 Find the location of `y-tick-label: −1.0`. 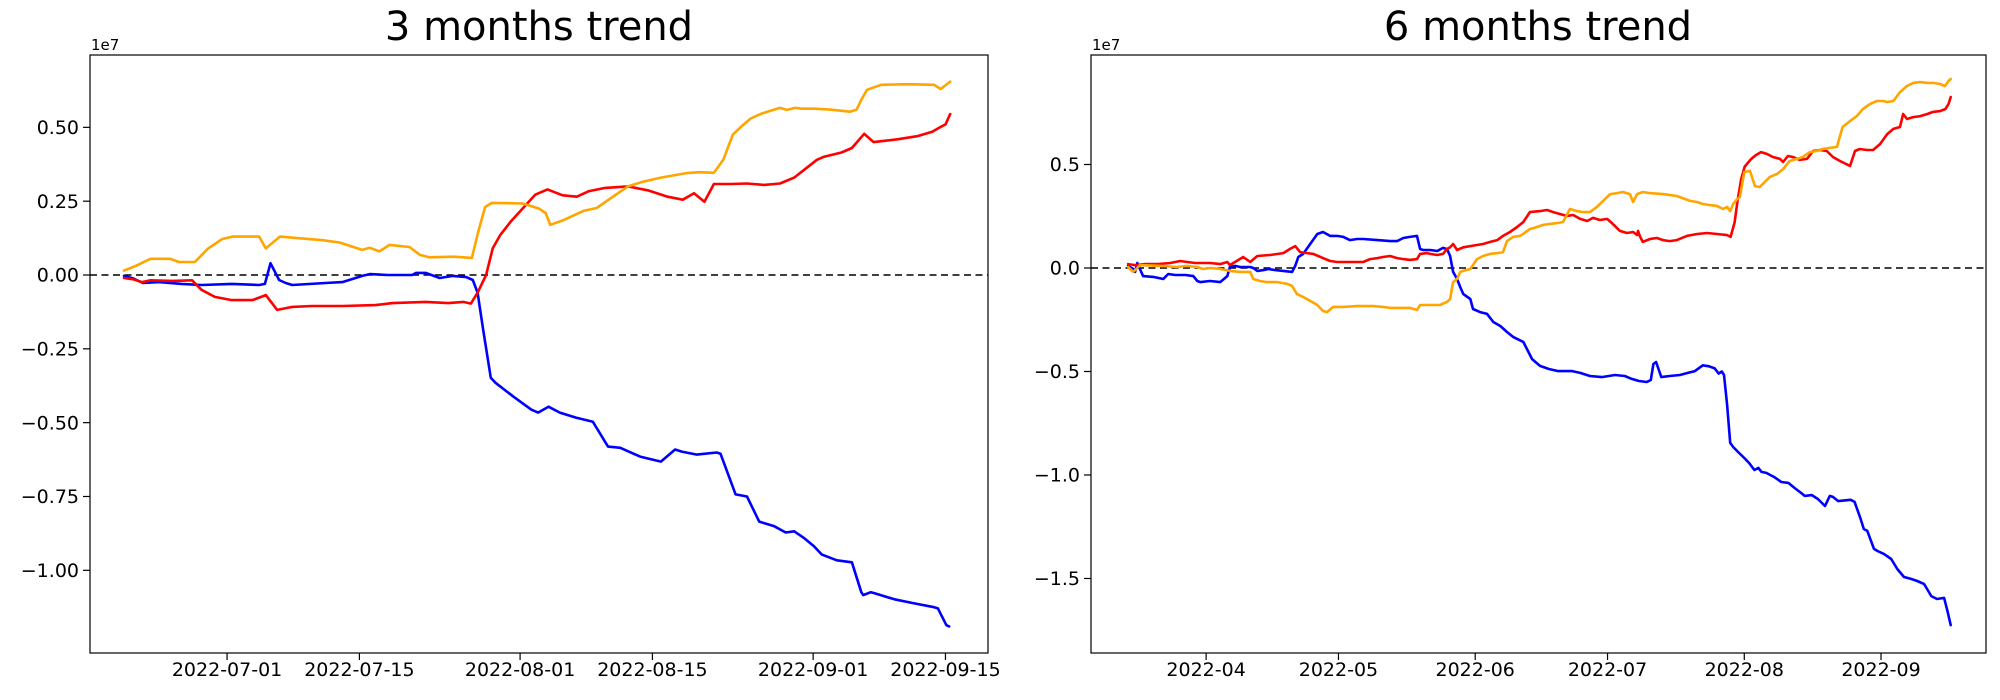

y-tick-label: −1.0 is located at coordinates (1057, 476).